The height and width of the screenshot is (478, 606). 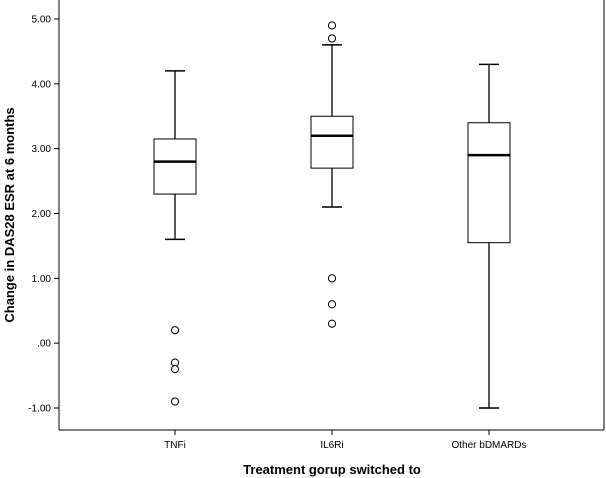 What do you see at coordinates (345, 440) in the screenshot?
I see `x-axis-ticks: TNFi IL6Ri Other bDMARDs` at bounding box center [345, 440].